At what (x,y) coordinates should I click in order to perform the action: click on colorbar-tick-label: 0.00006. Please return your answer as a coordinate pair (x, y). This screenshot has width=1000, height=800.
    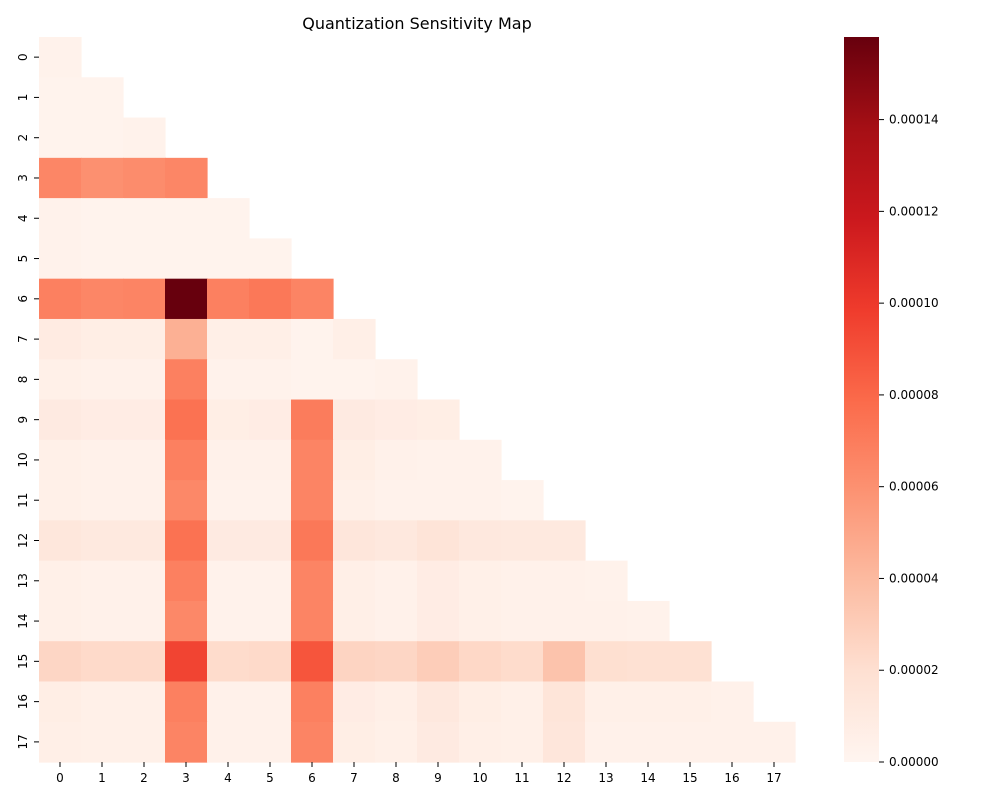
    Looking at the image, I should click on (914, 487).